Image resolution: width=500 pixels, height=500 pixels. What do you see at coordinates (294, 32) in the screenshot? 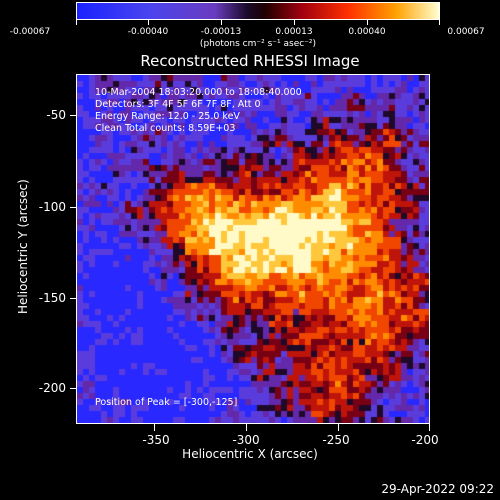
I see `colorbar-tick-label: 0.00013` at bounding box center [294, 32].